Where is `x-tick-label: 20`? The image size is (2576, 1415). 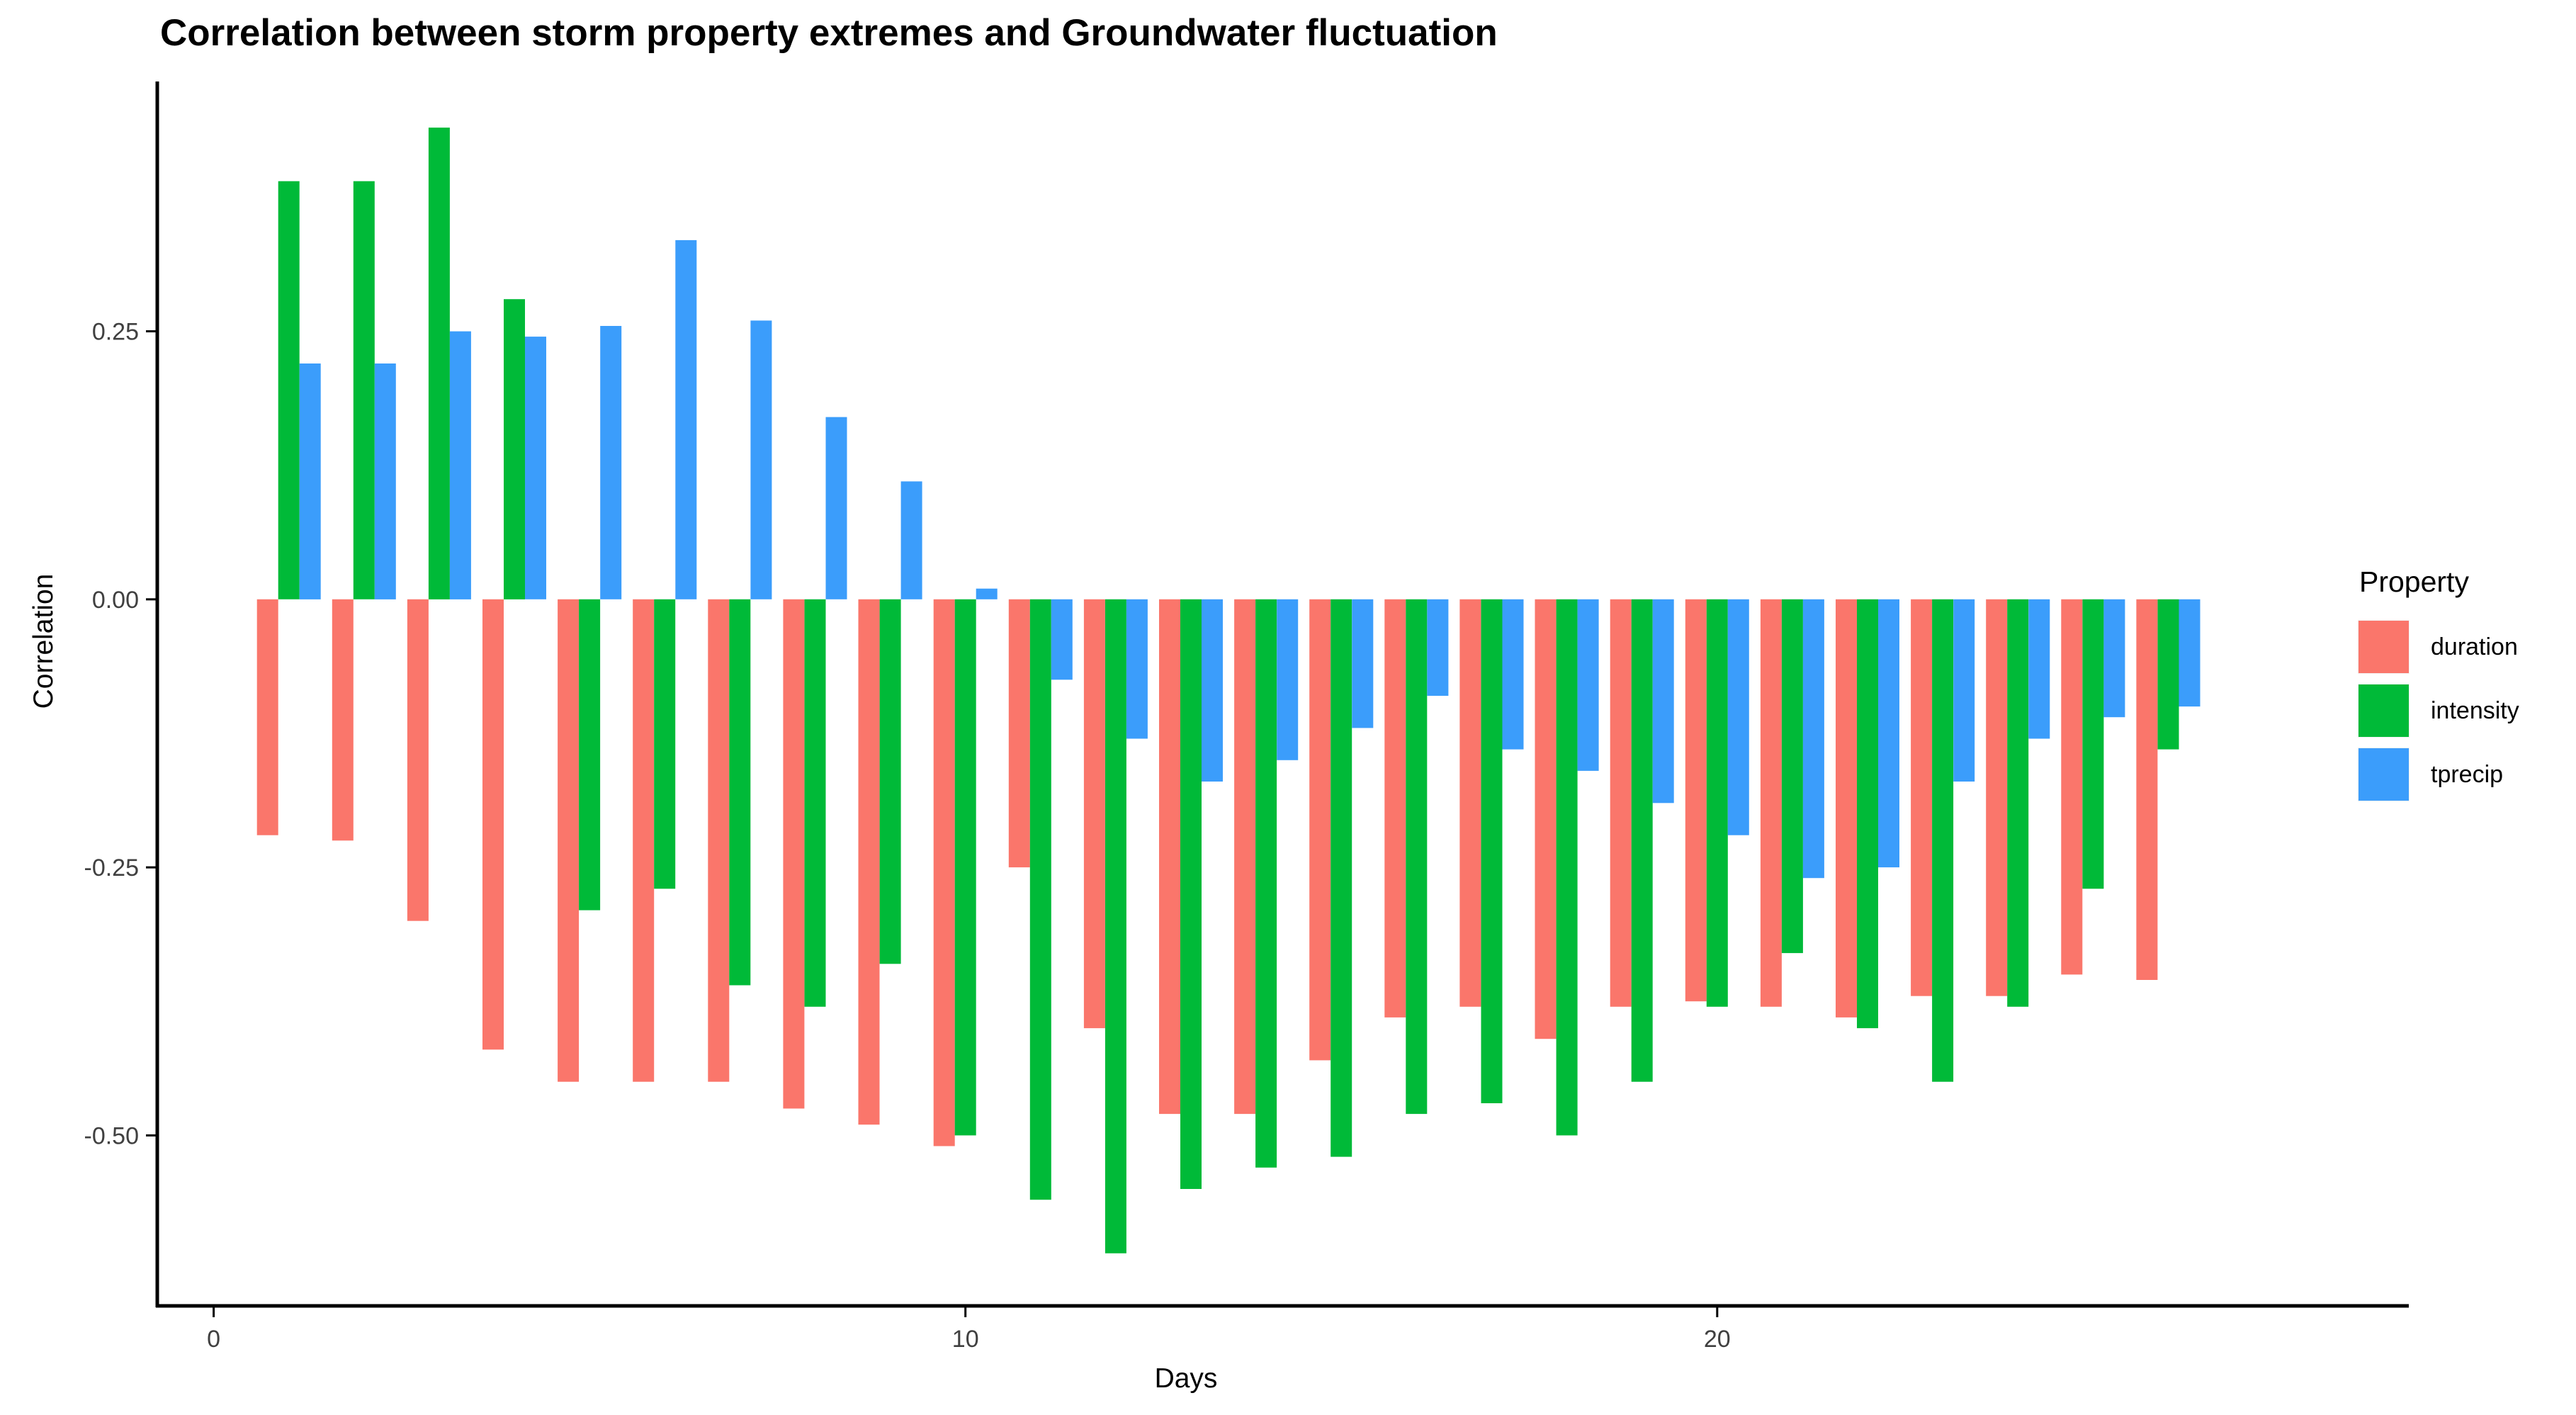 x-tick-label: 20 is located at coordinates (1718, 1339).